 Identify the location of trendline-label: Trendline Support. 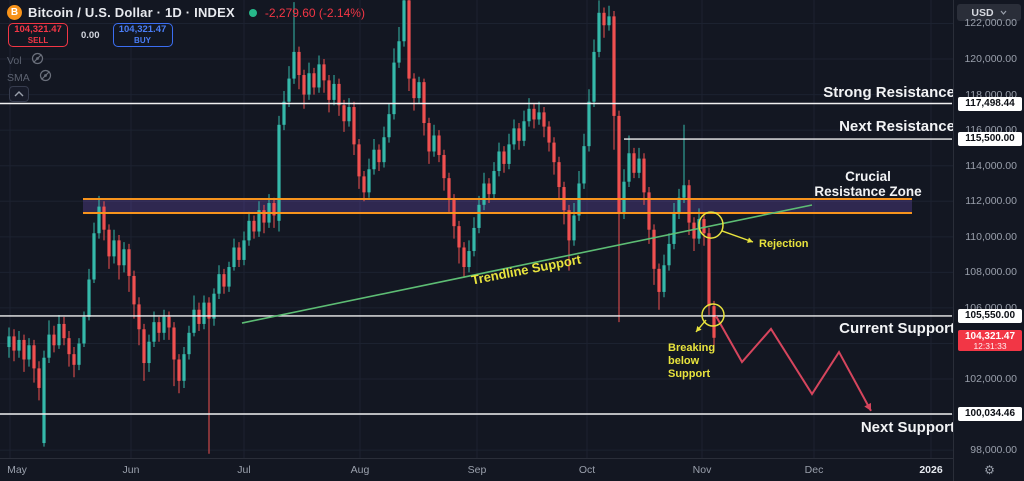
(526, 269).